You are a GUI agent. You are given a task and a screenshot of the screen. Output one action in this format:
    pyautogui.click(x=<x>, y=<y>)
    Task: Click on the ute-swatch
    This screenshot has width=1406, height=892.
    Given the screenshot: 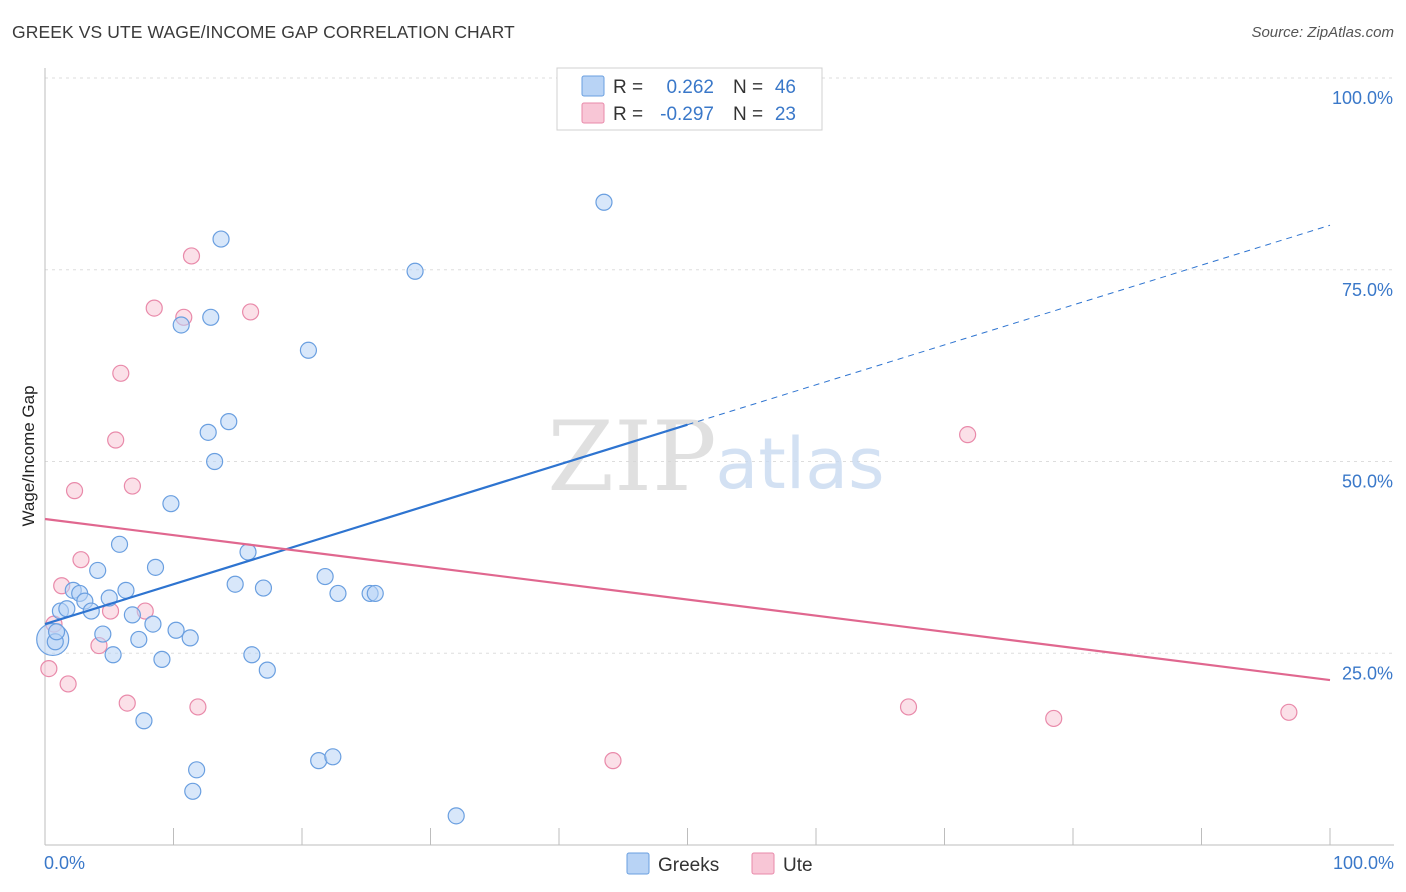 What is the action you would take?
    pyautogui.click(x=593, y=113)
    